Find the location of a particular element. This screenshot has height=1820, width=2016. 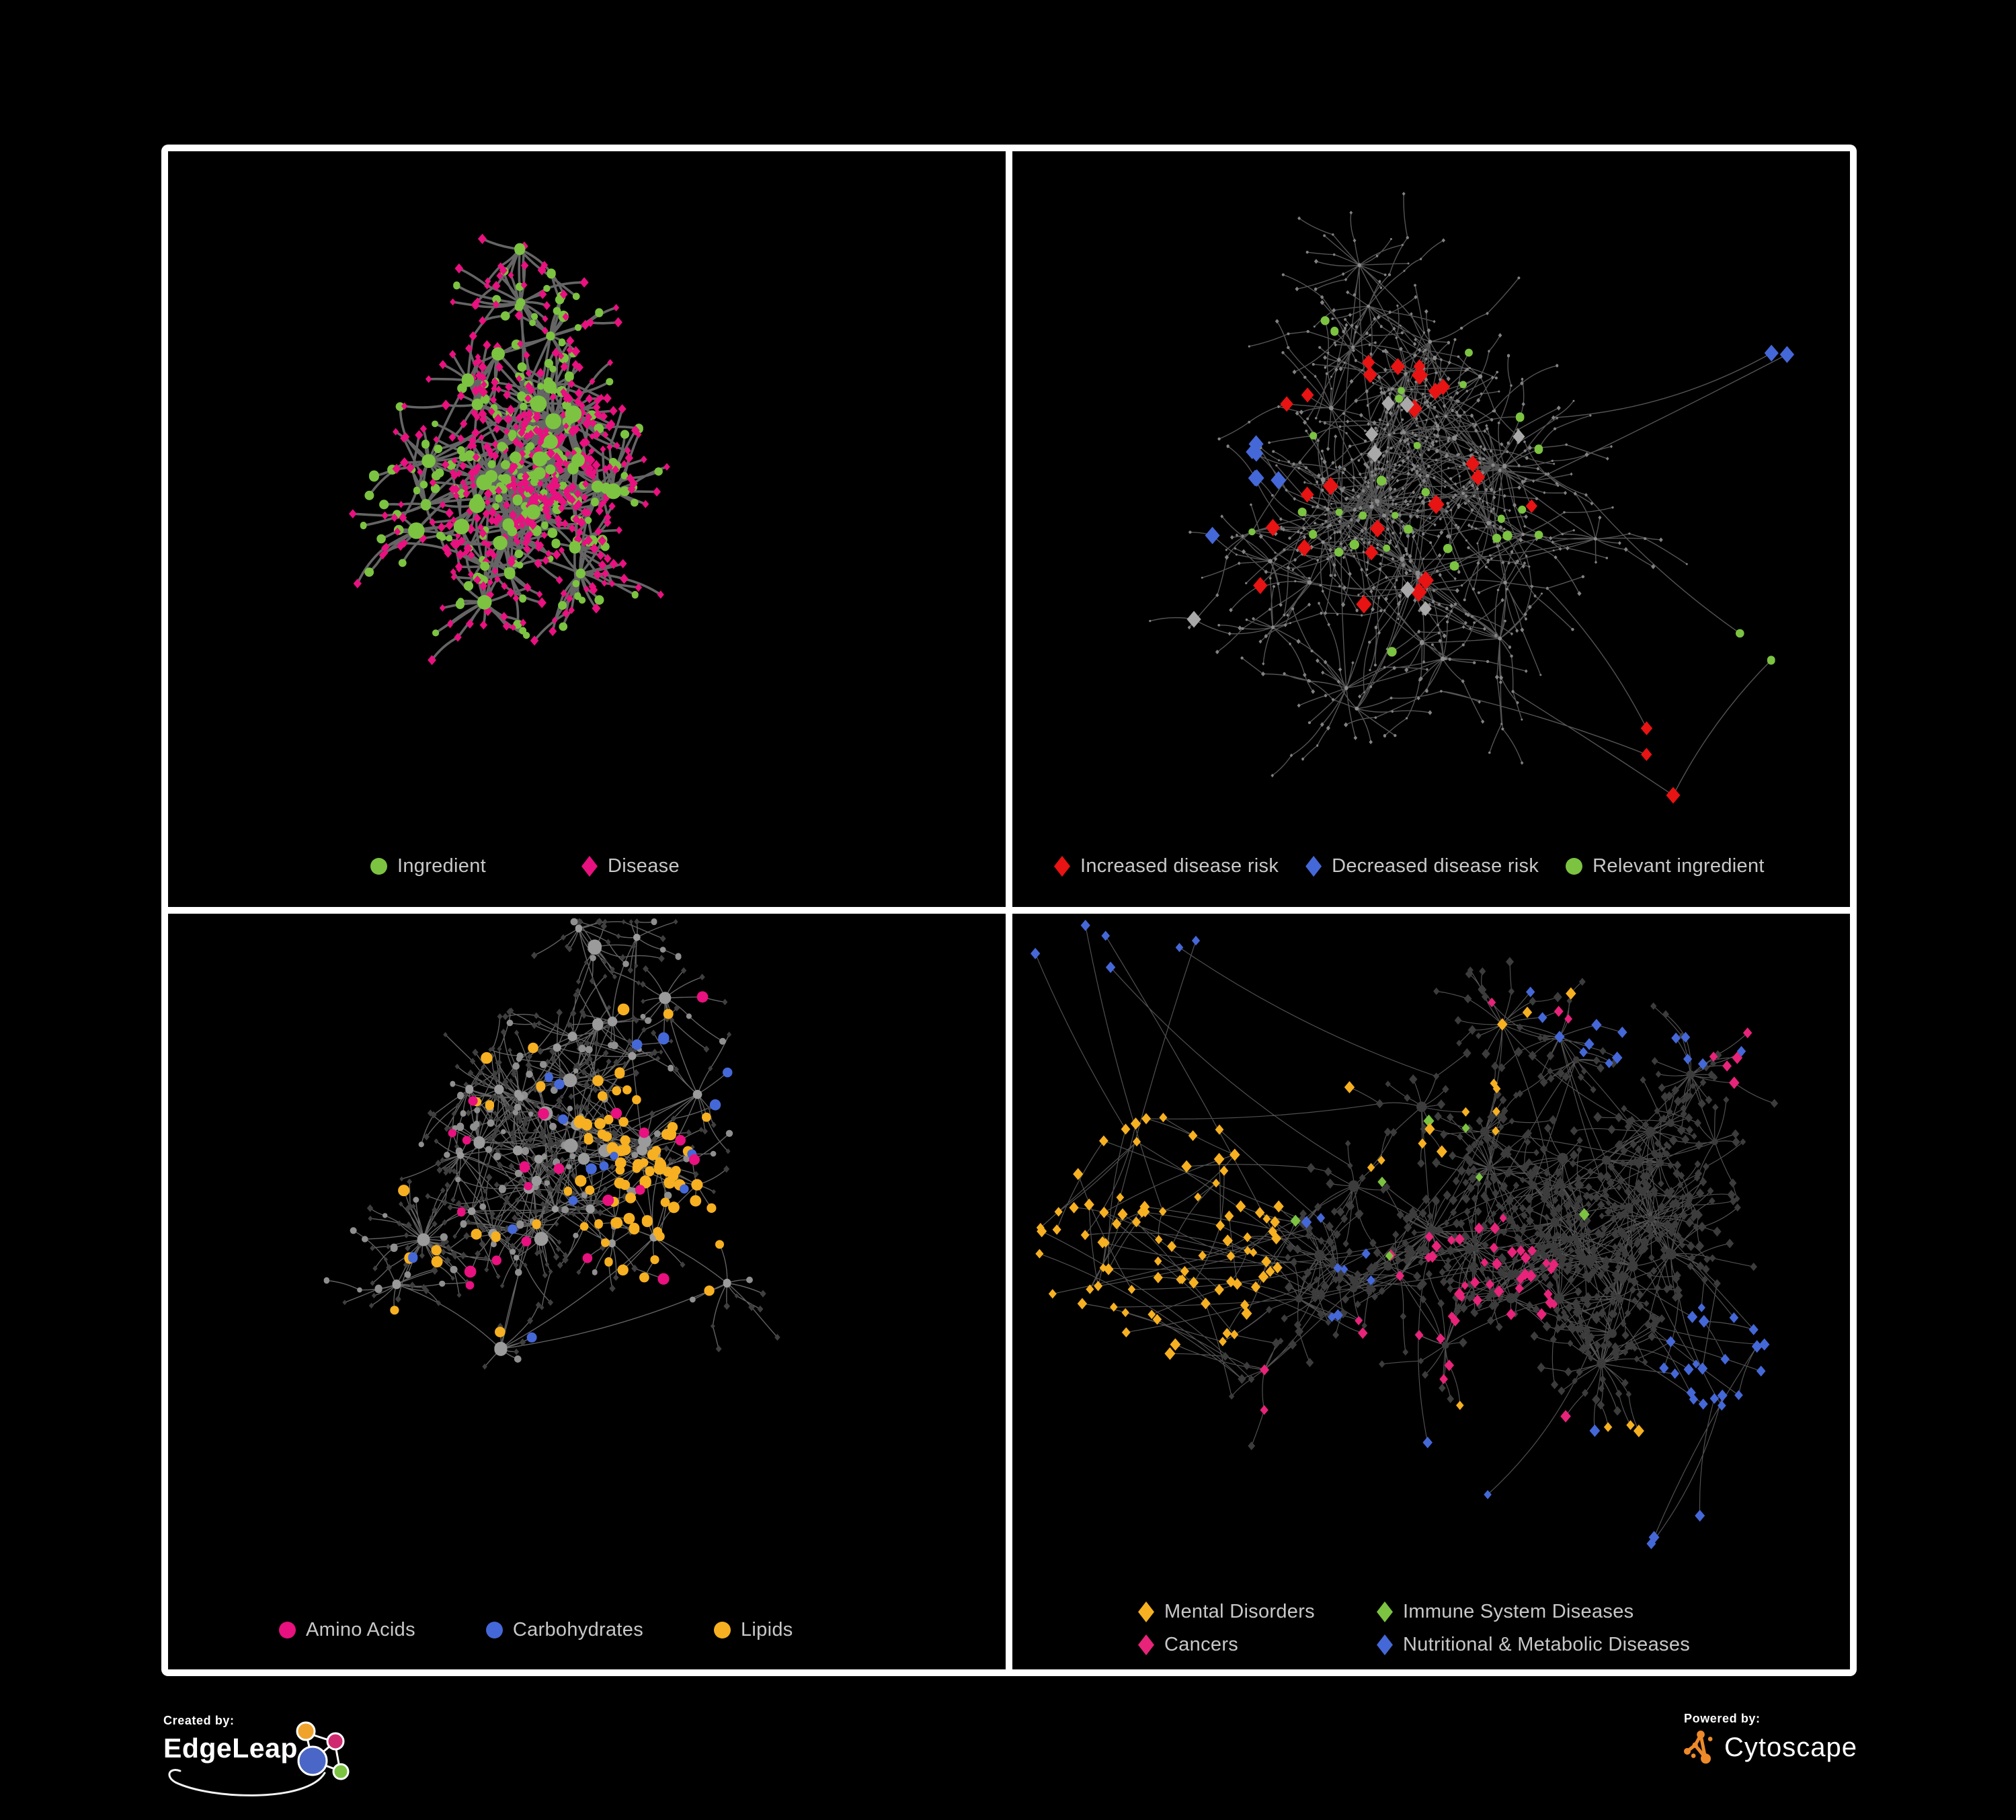

edgeleap-node-blue is located at coordinates (312, 1760).